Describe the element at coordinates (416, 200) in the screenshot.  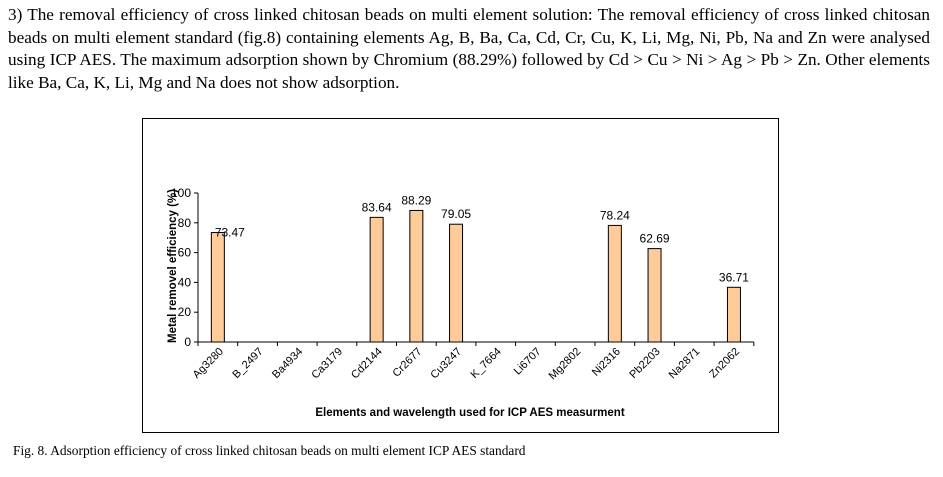
I see `data-label: 88.29` at that location.